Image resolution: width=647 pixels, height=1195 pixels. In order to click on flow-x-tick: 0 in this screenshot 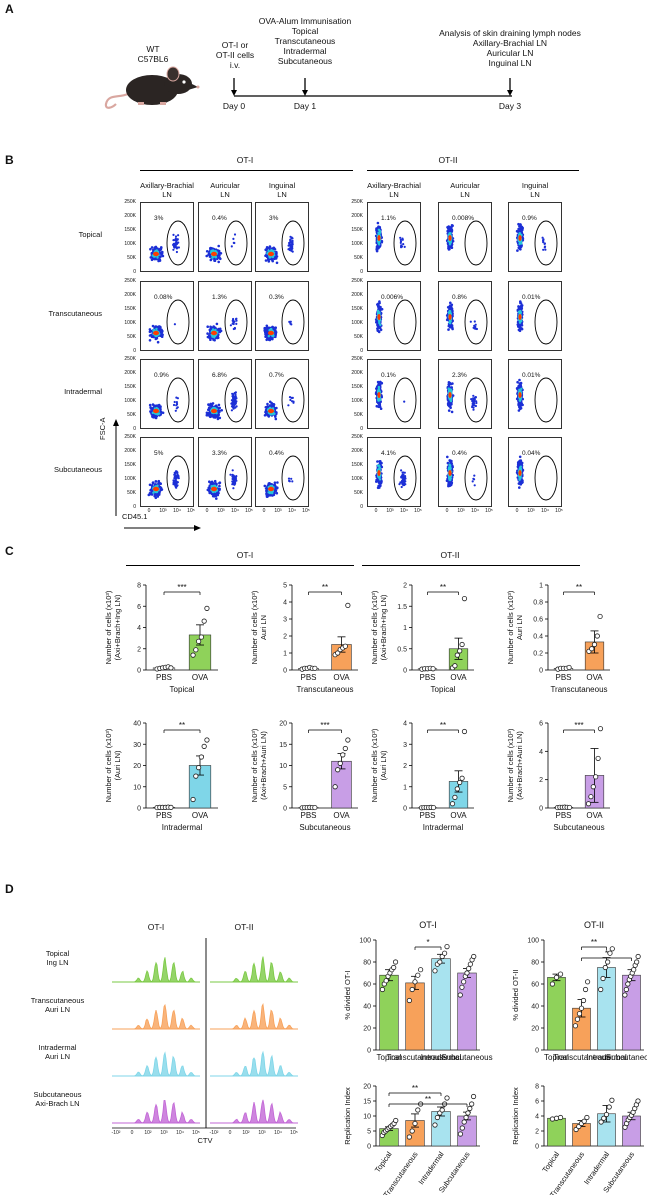, I will do `click(207, 511)`.